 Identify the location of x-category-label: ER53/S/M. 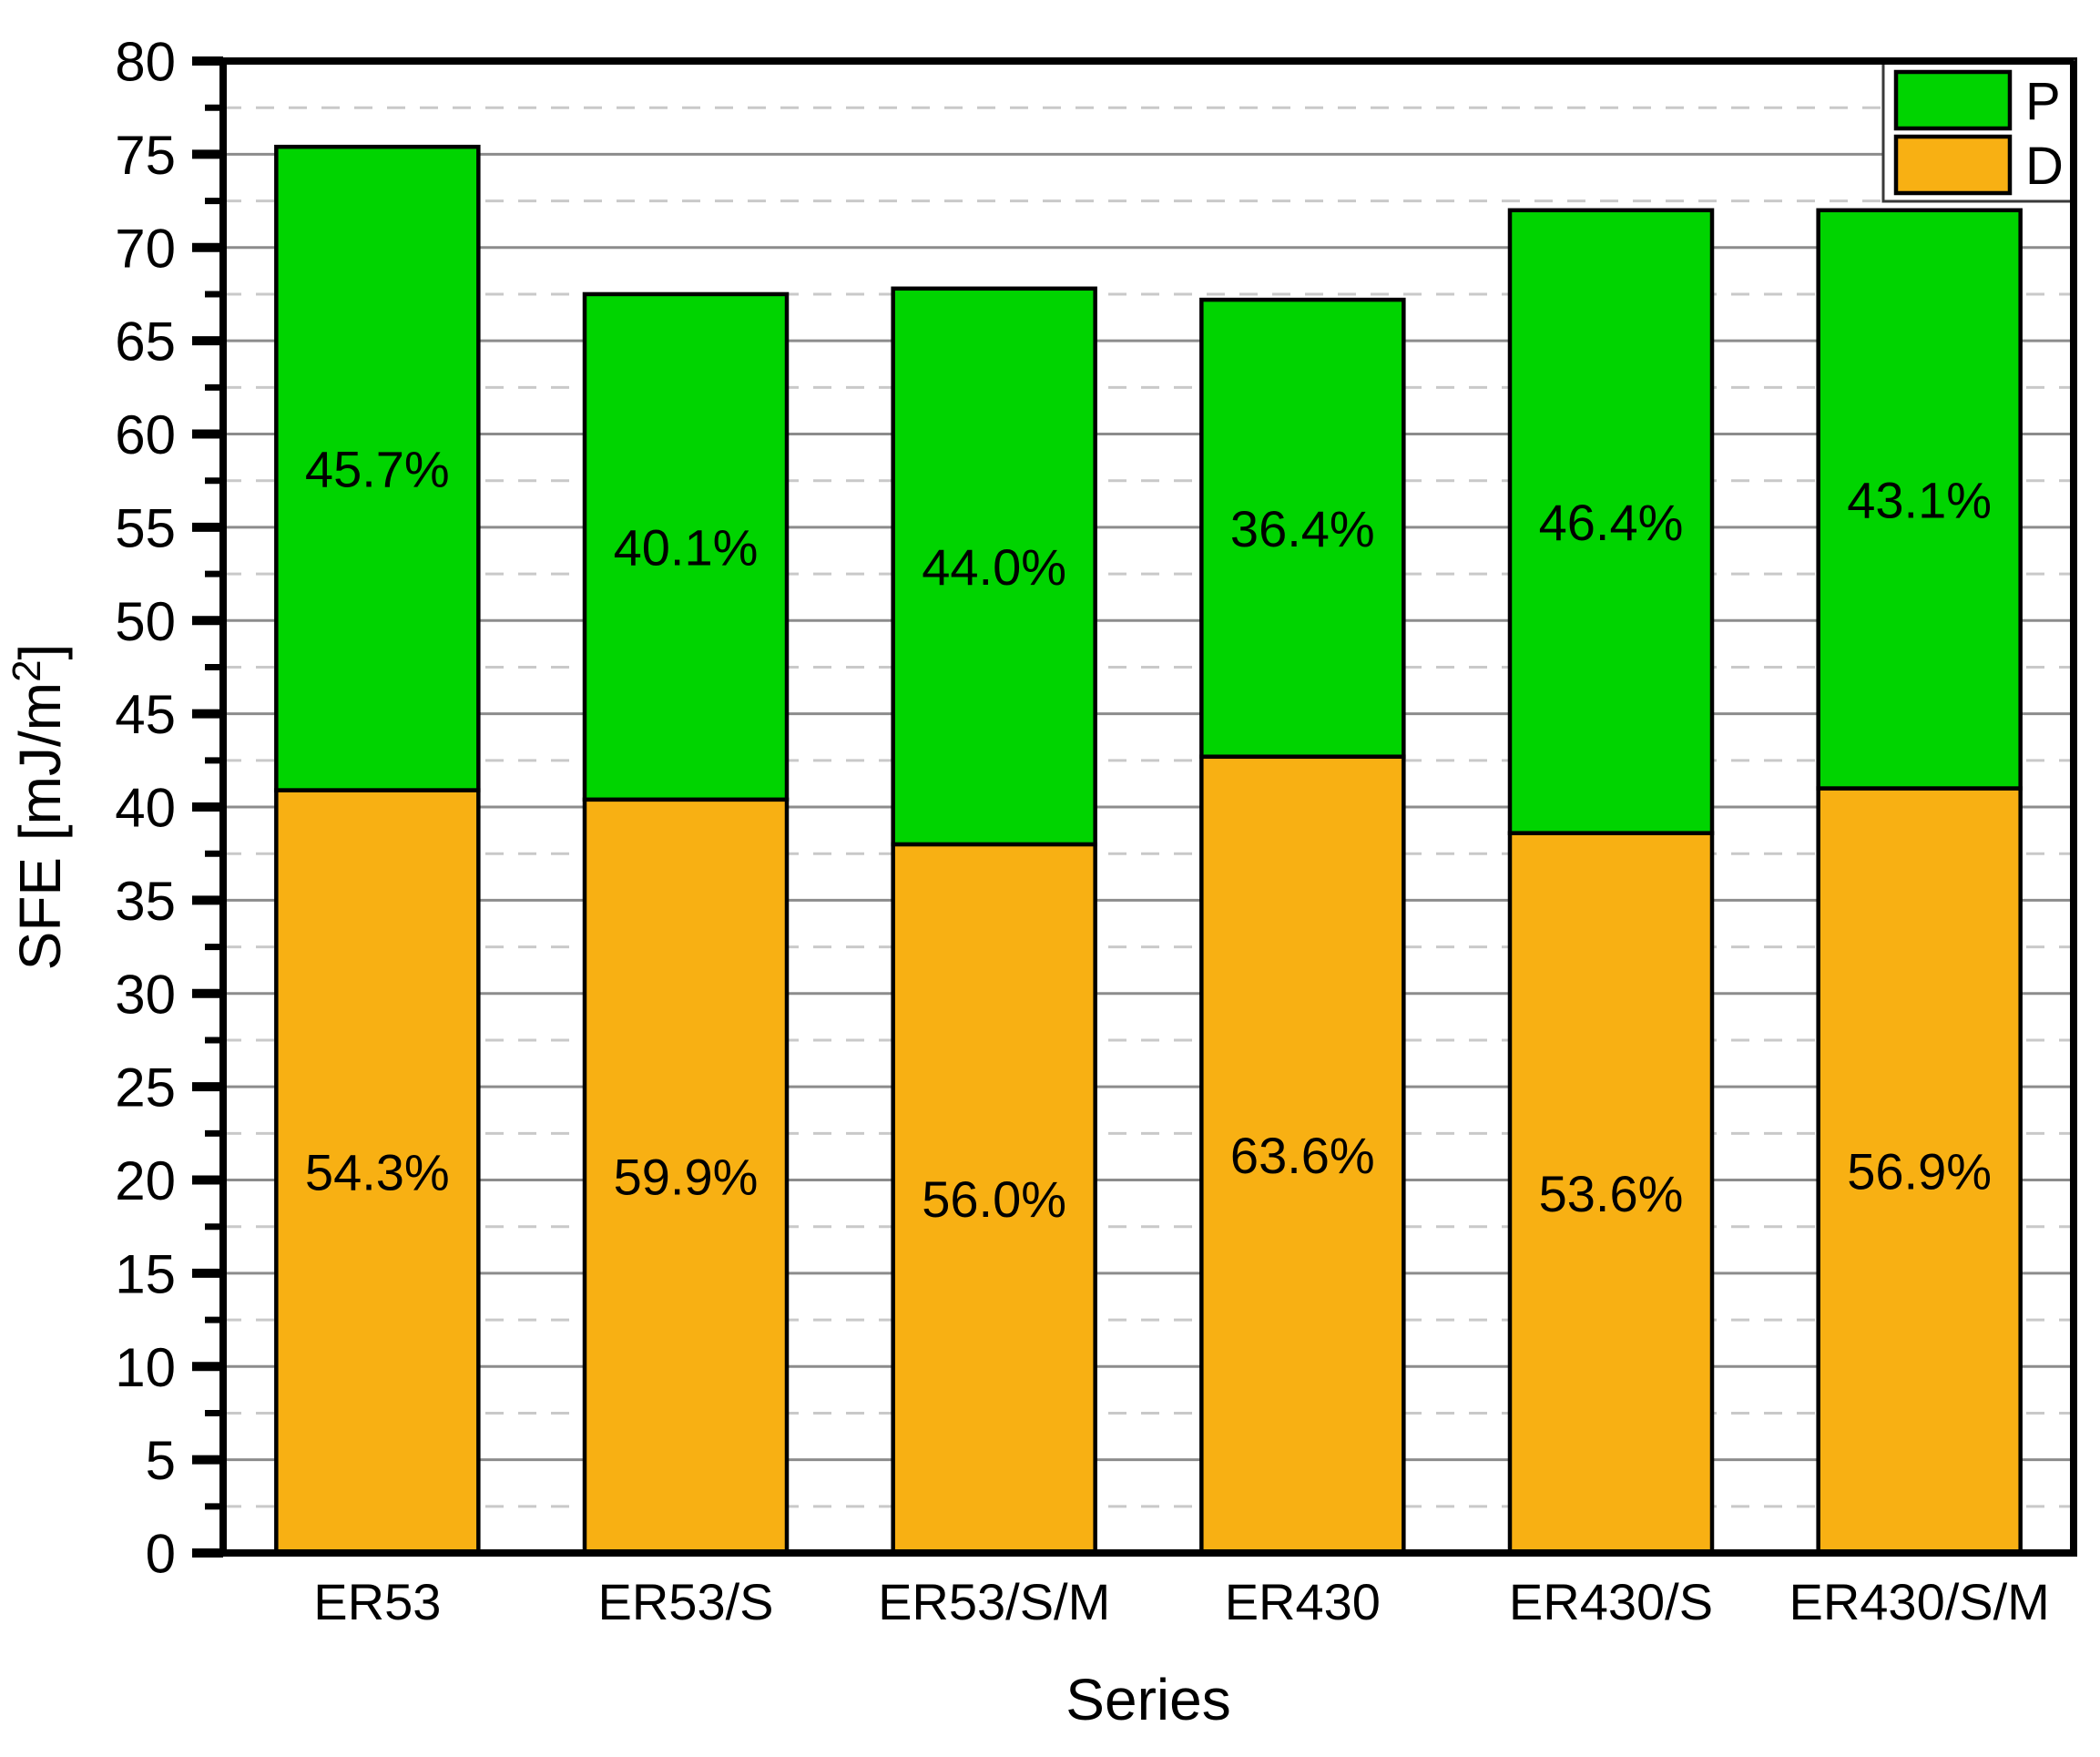
(994, 1602).